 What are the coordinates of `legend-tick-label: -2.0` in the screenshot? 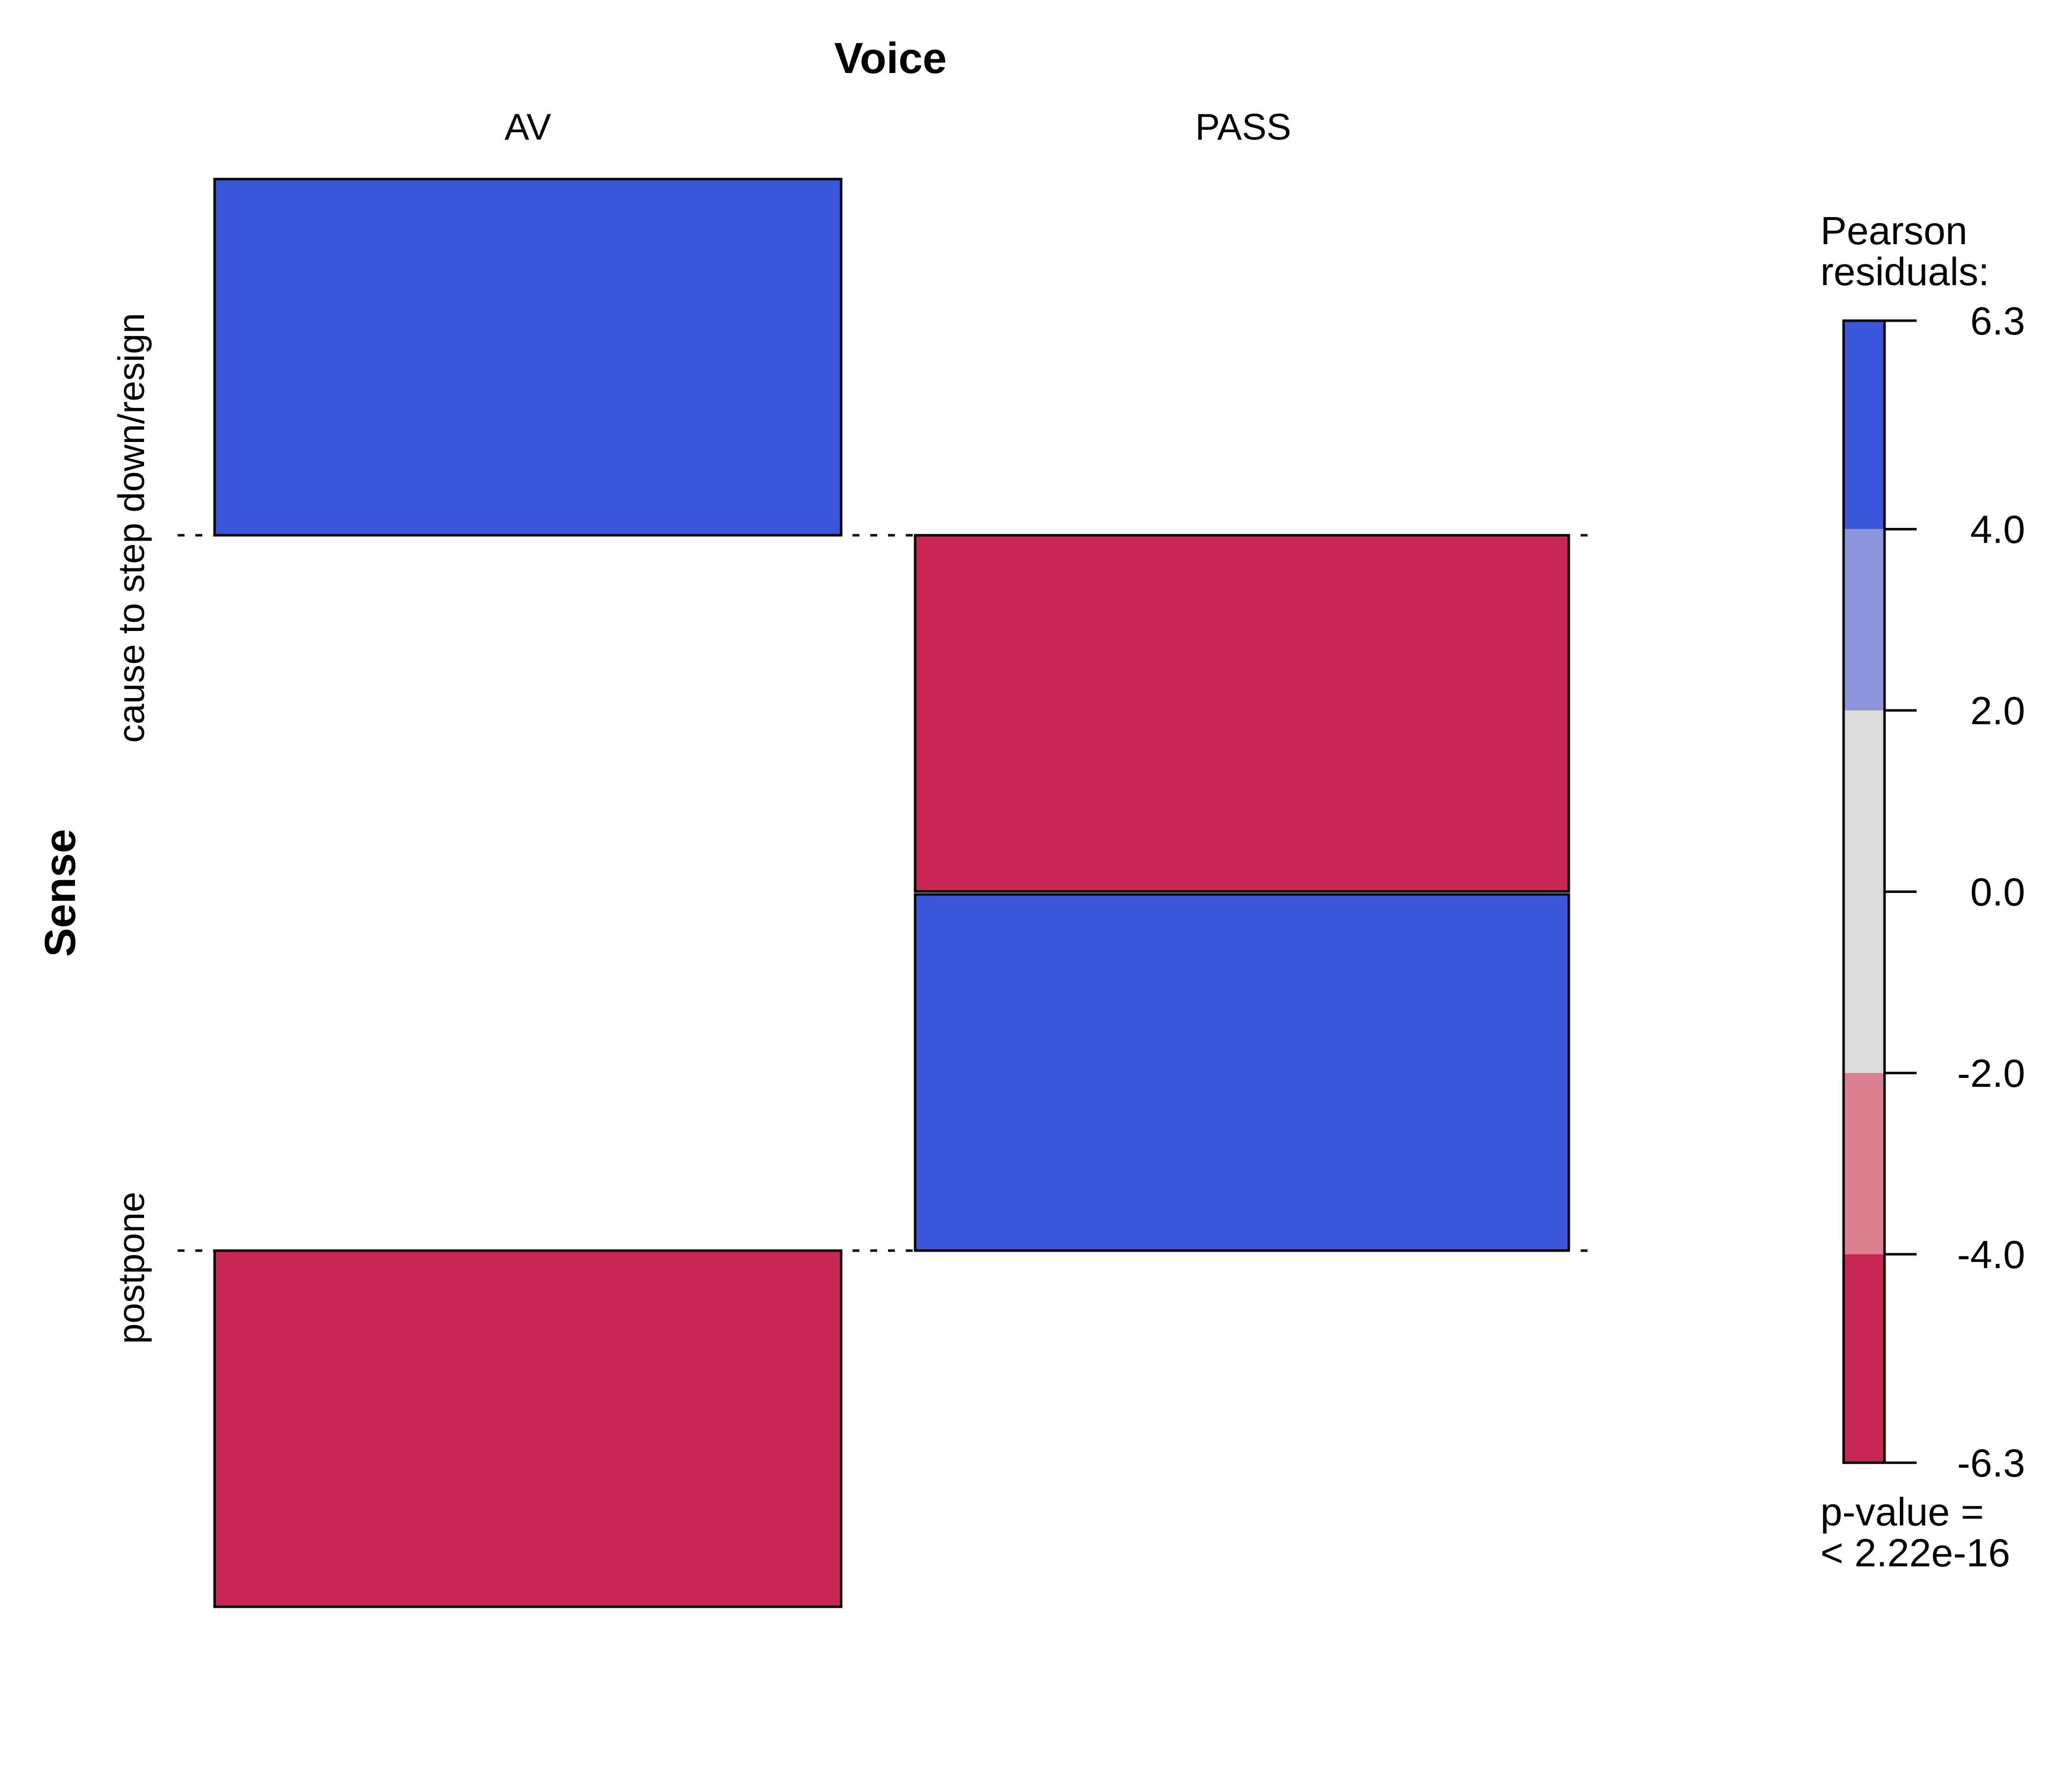 It's located at (1991, 1073).